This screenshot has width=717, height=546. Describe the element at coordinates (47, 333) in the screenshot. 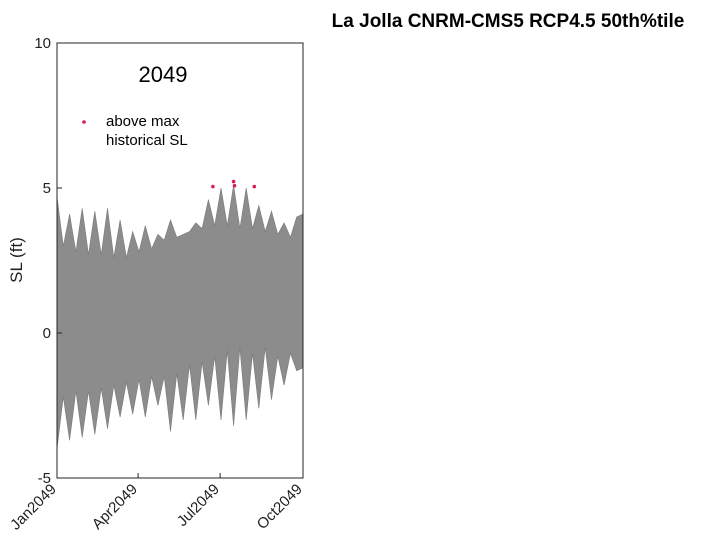

I see `y-tick-label: 0` at that location.